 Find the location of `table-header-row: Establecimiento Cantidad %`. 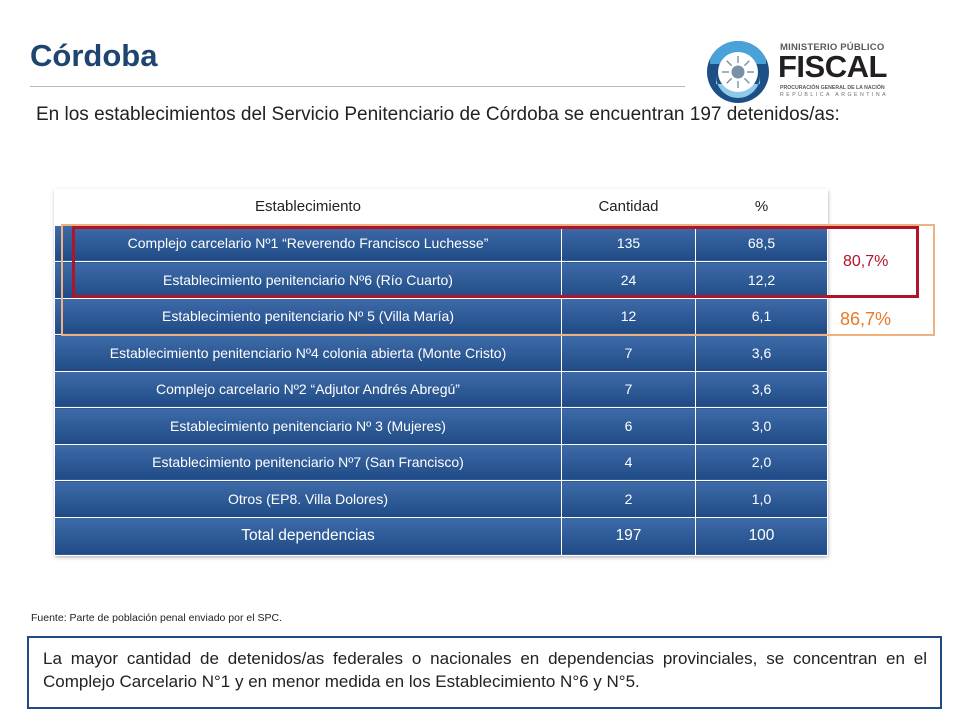

table-header-row: Establecimiento Cantidad % is located at coordinates (441, 207).